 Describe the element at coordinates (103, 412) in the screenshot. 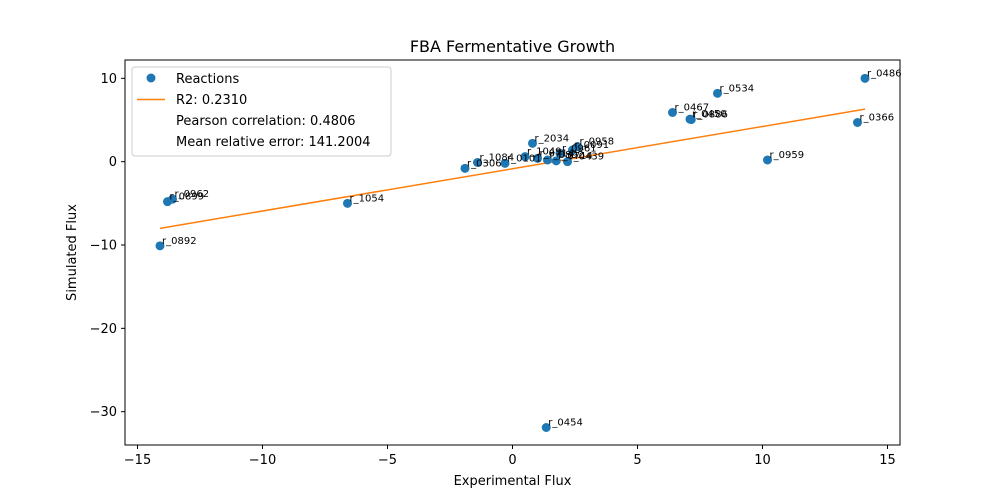

I see `y-tick-label: −30` at that location.